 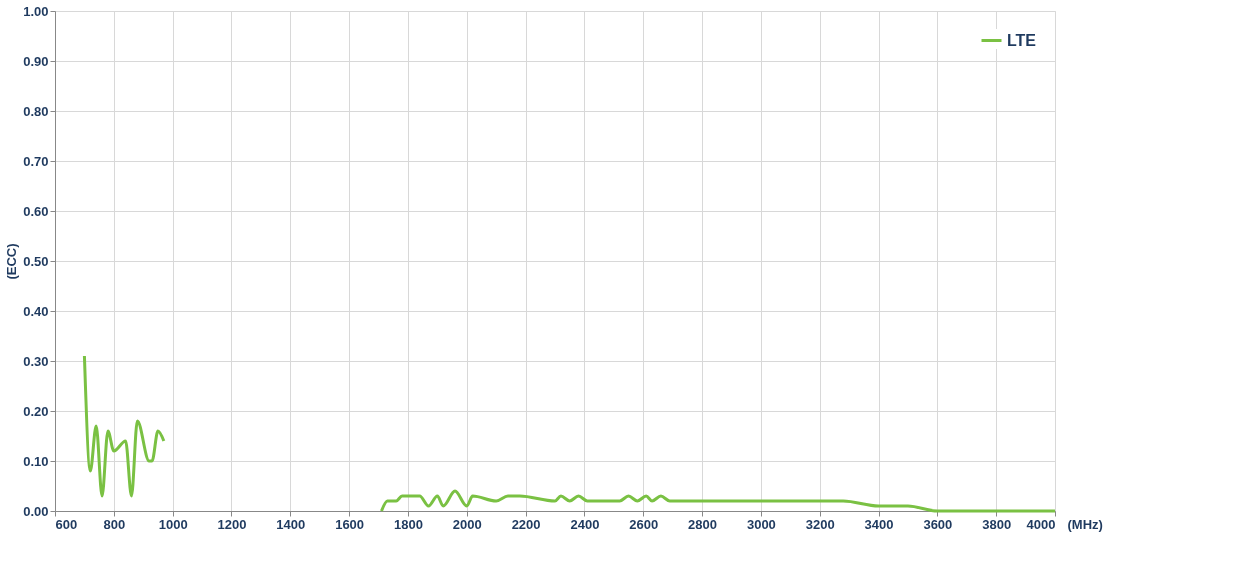 What do you see at coordinates (36, 261) in the screenshot?
I see `y-tick-label: 0.50` at bounding box center [36, 261].